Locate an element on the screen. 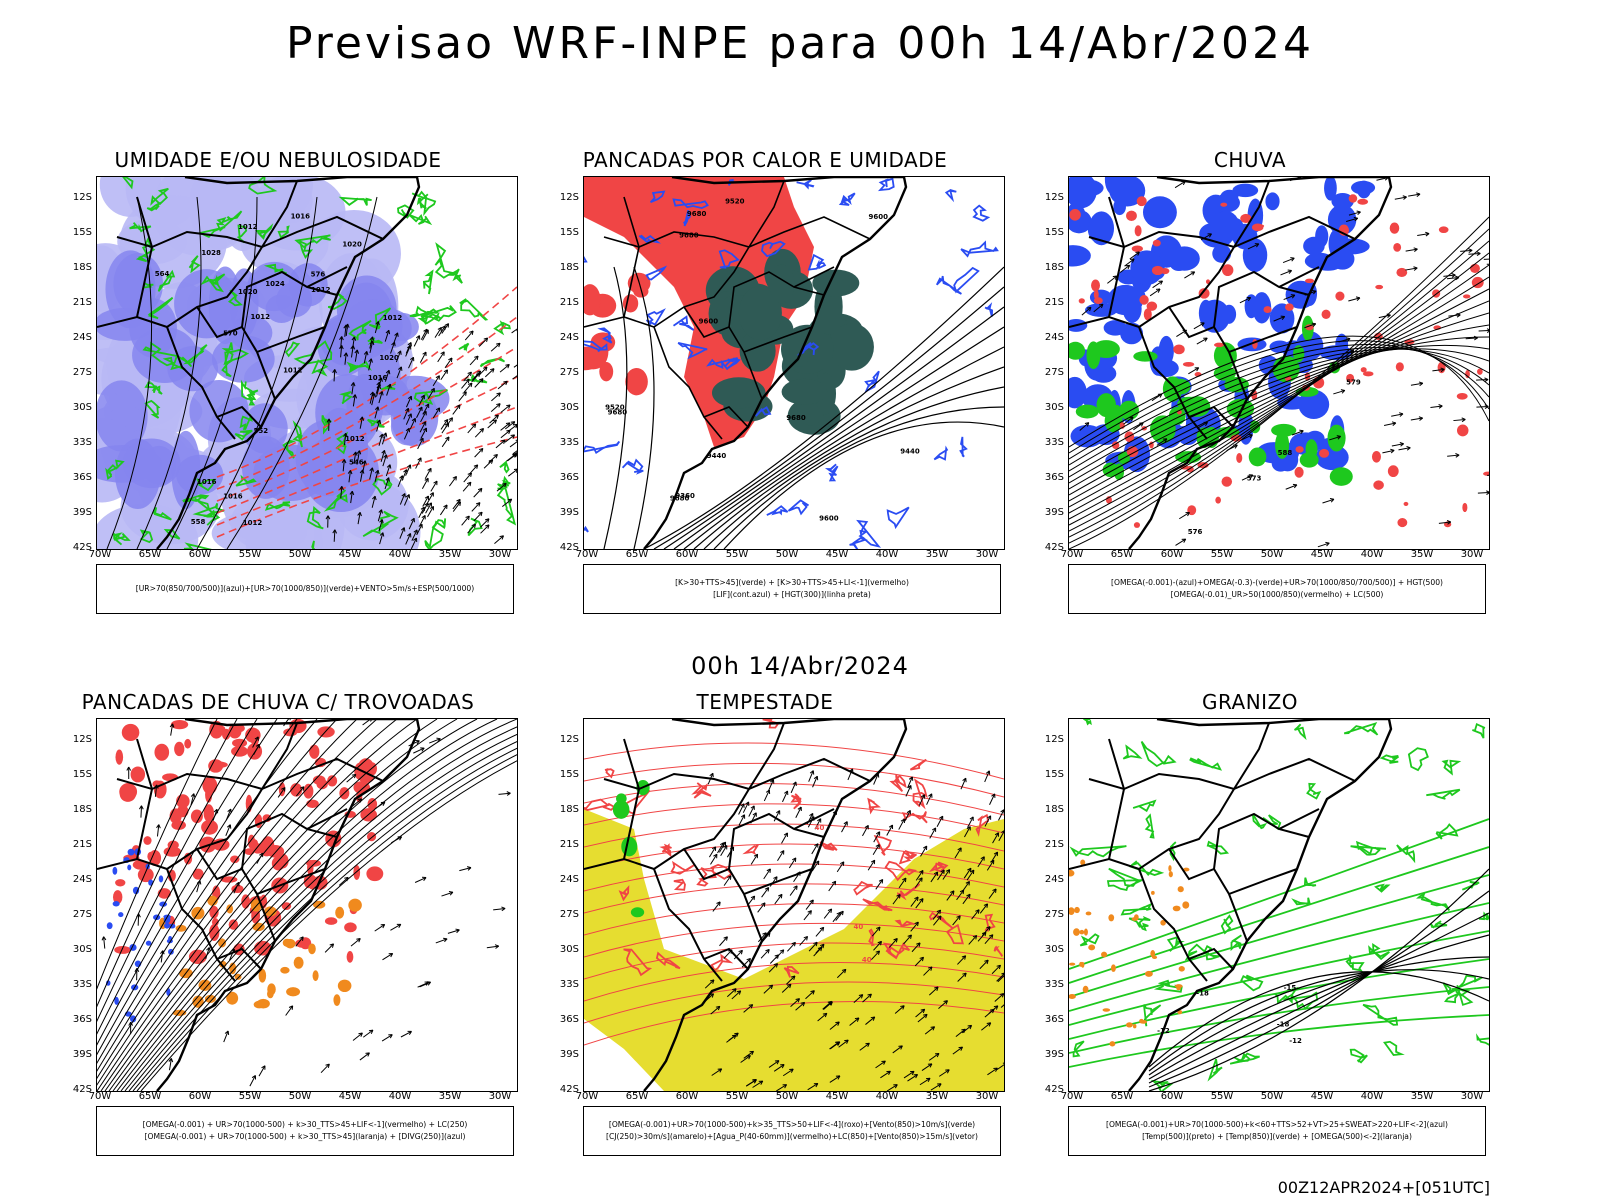  contour-label: 579 is located at coordinates (1353, 383).